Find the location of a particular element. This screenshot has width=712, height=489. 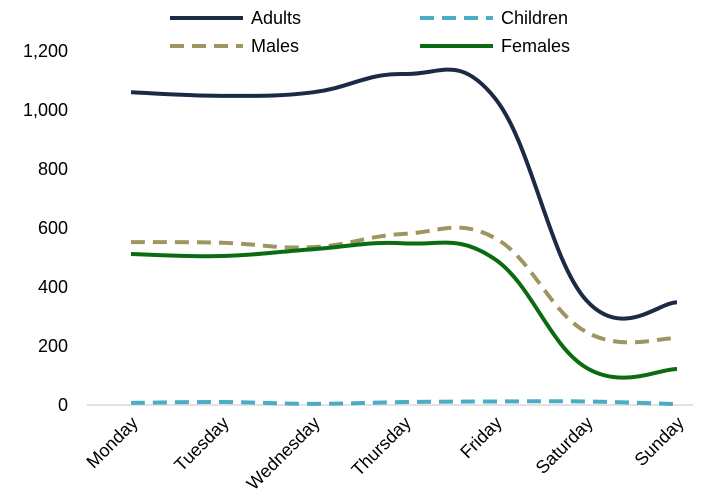

x-tick-label: Monday is located at coordinates (111, 442).